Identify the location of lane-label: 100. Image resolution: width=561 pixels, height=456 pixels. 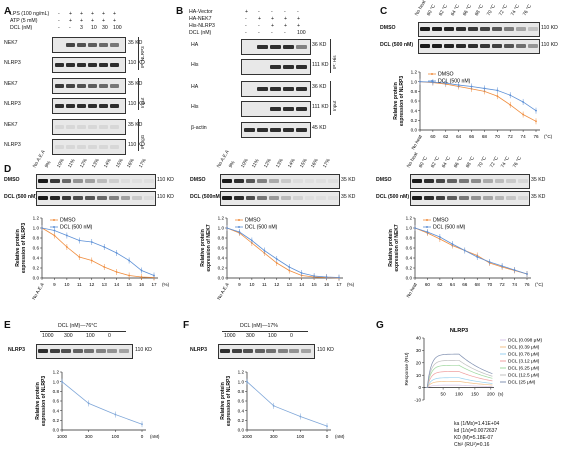
(90, 336).